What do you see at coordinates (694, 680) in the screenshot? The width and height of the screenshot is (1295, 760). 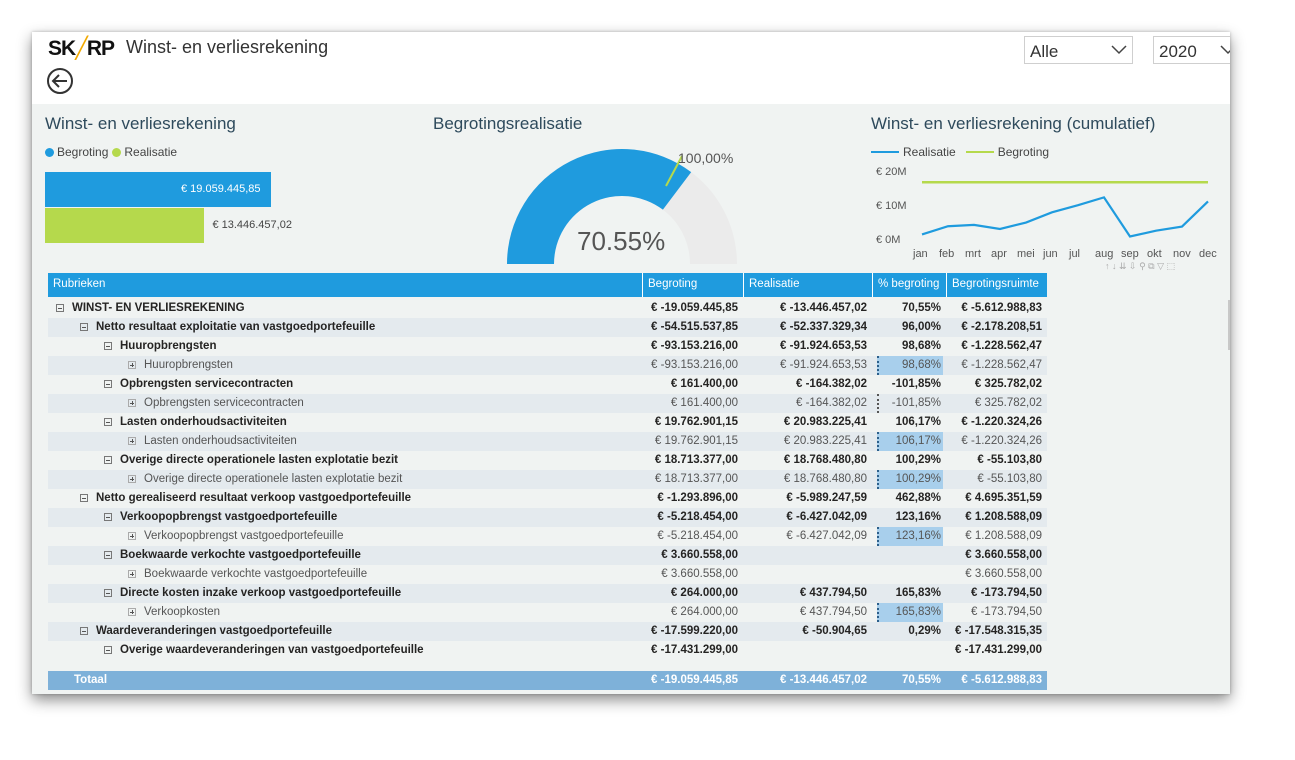 I see `total-begroting: € -19.059.445,85` at bounding box center [694, 680].